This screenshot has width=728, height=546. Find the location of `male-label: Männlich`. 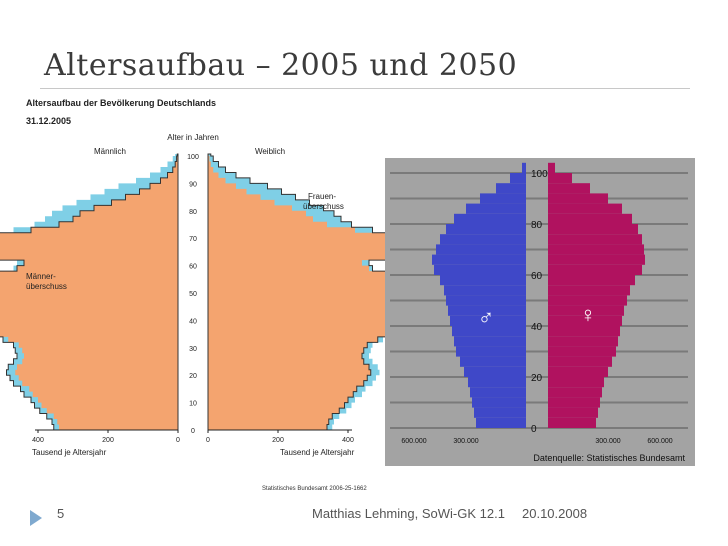

male-label: Männlich is located at coordinates (110, 151).